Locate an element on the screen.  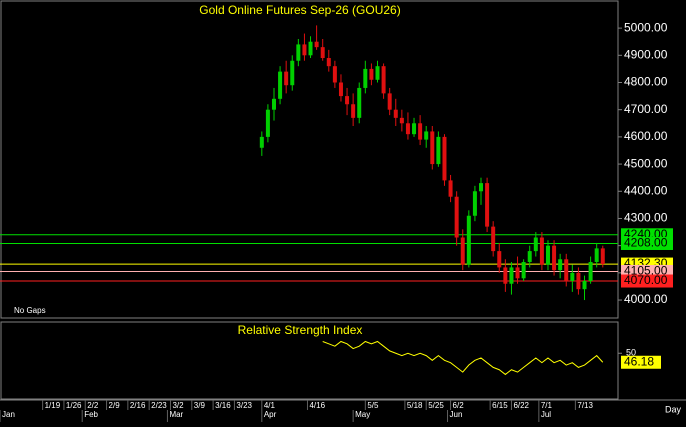
x-tick-label: 4/16 is located at coordinates (317, 405).